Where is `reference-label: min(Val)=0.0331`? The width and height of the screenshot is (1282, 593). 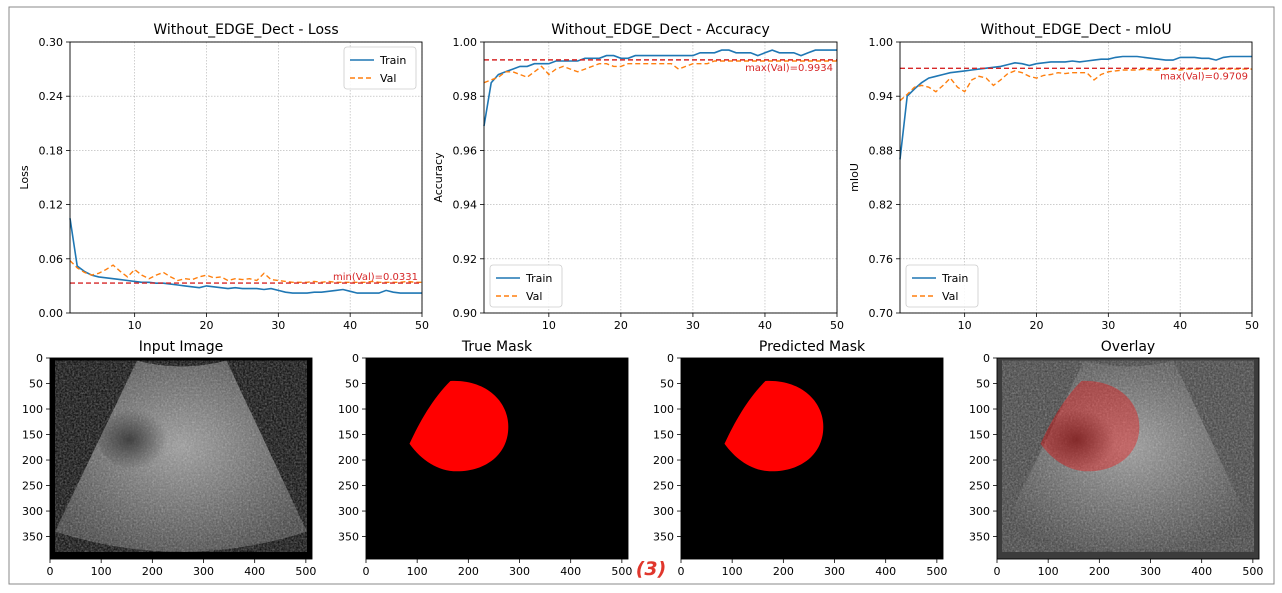 reference-label: min(Val)=0.0331 is located at coordinates (375, 277).